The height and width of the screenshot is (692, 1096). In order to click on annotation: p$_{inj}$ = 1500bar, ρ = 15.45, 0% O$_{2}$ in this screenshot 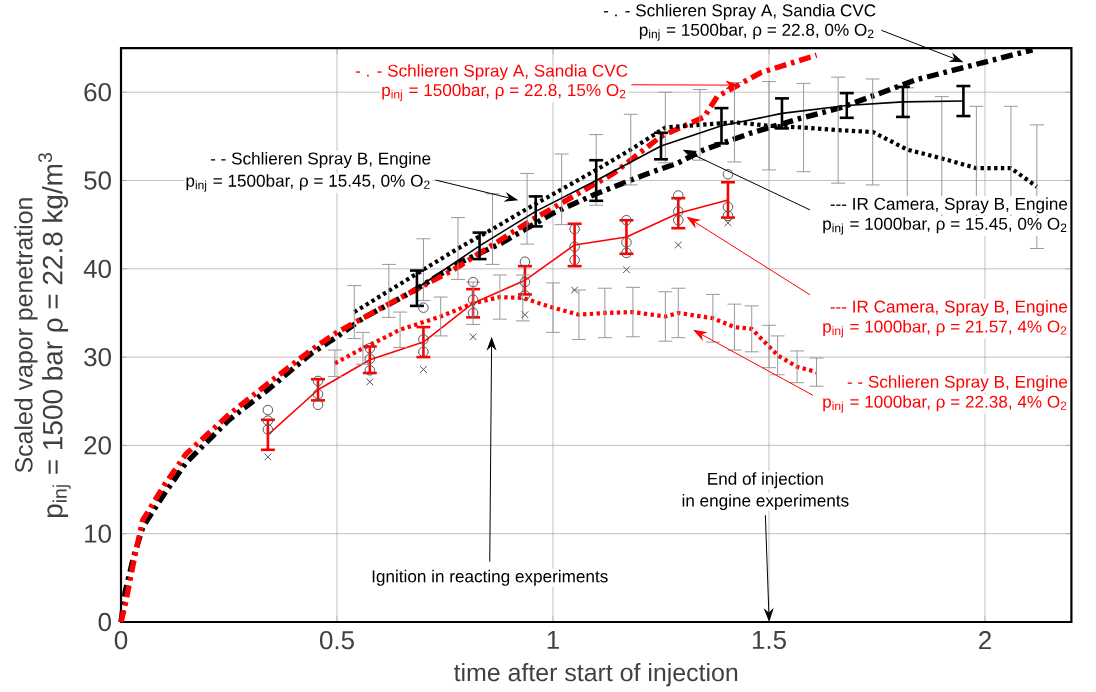, I will do `click(308, 183)`.